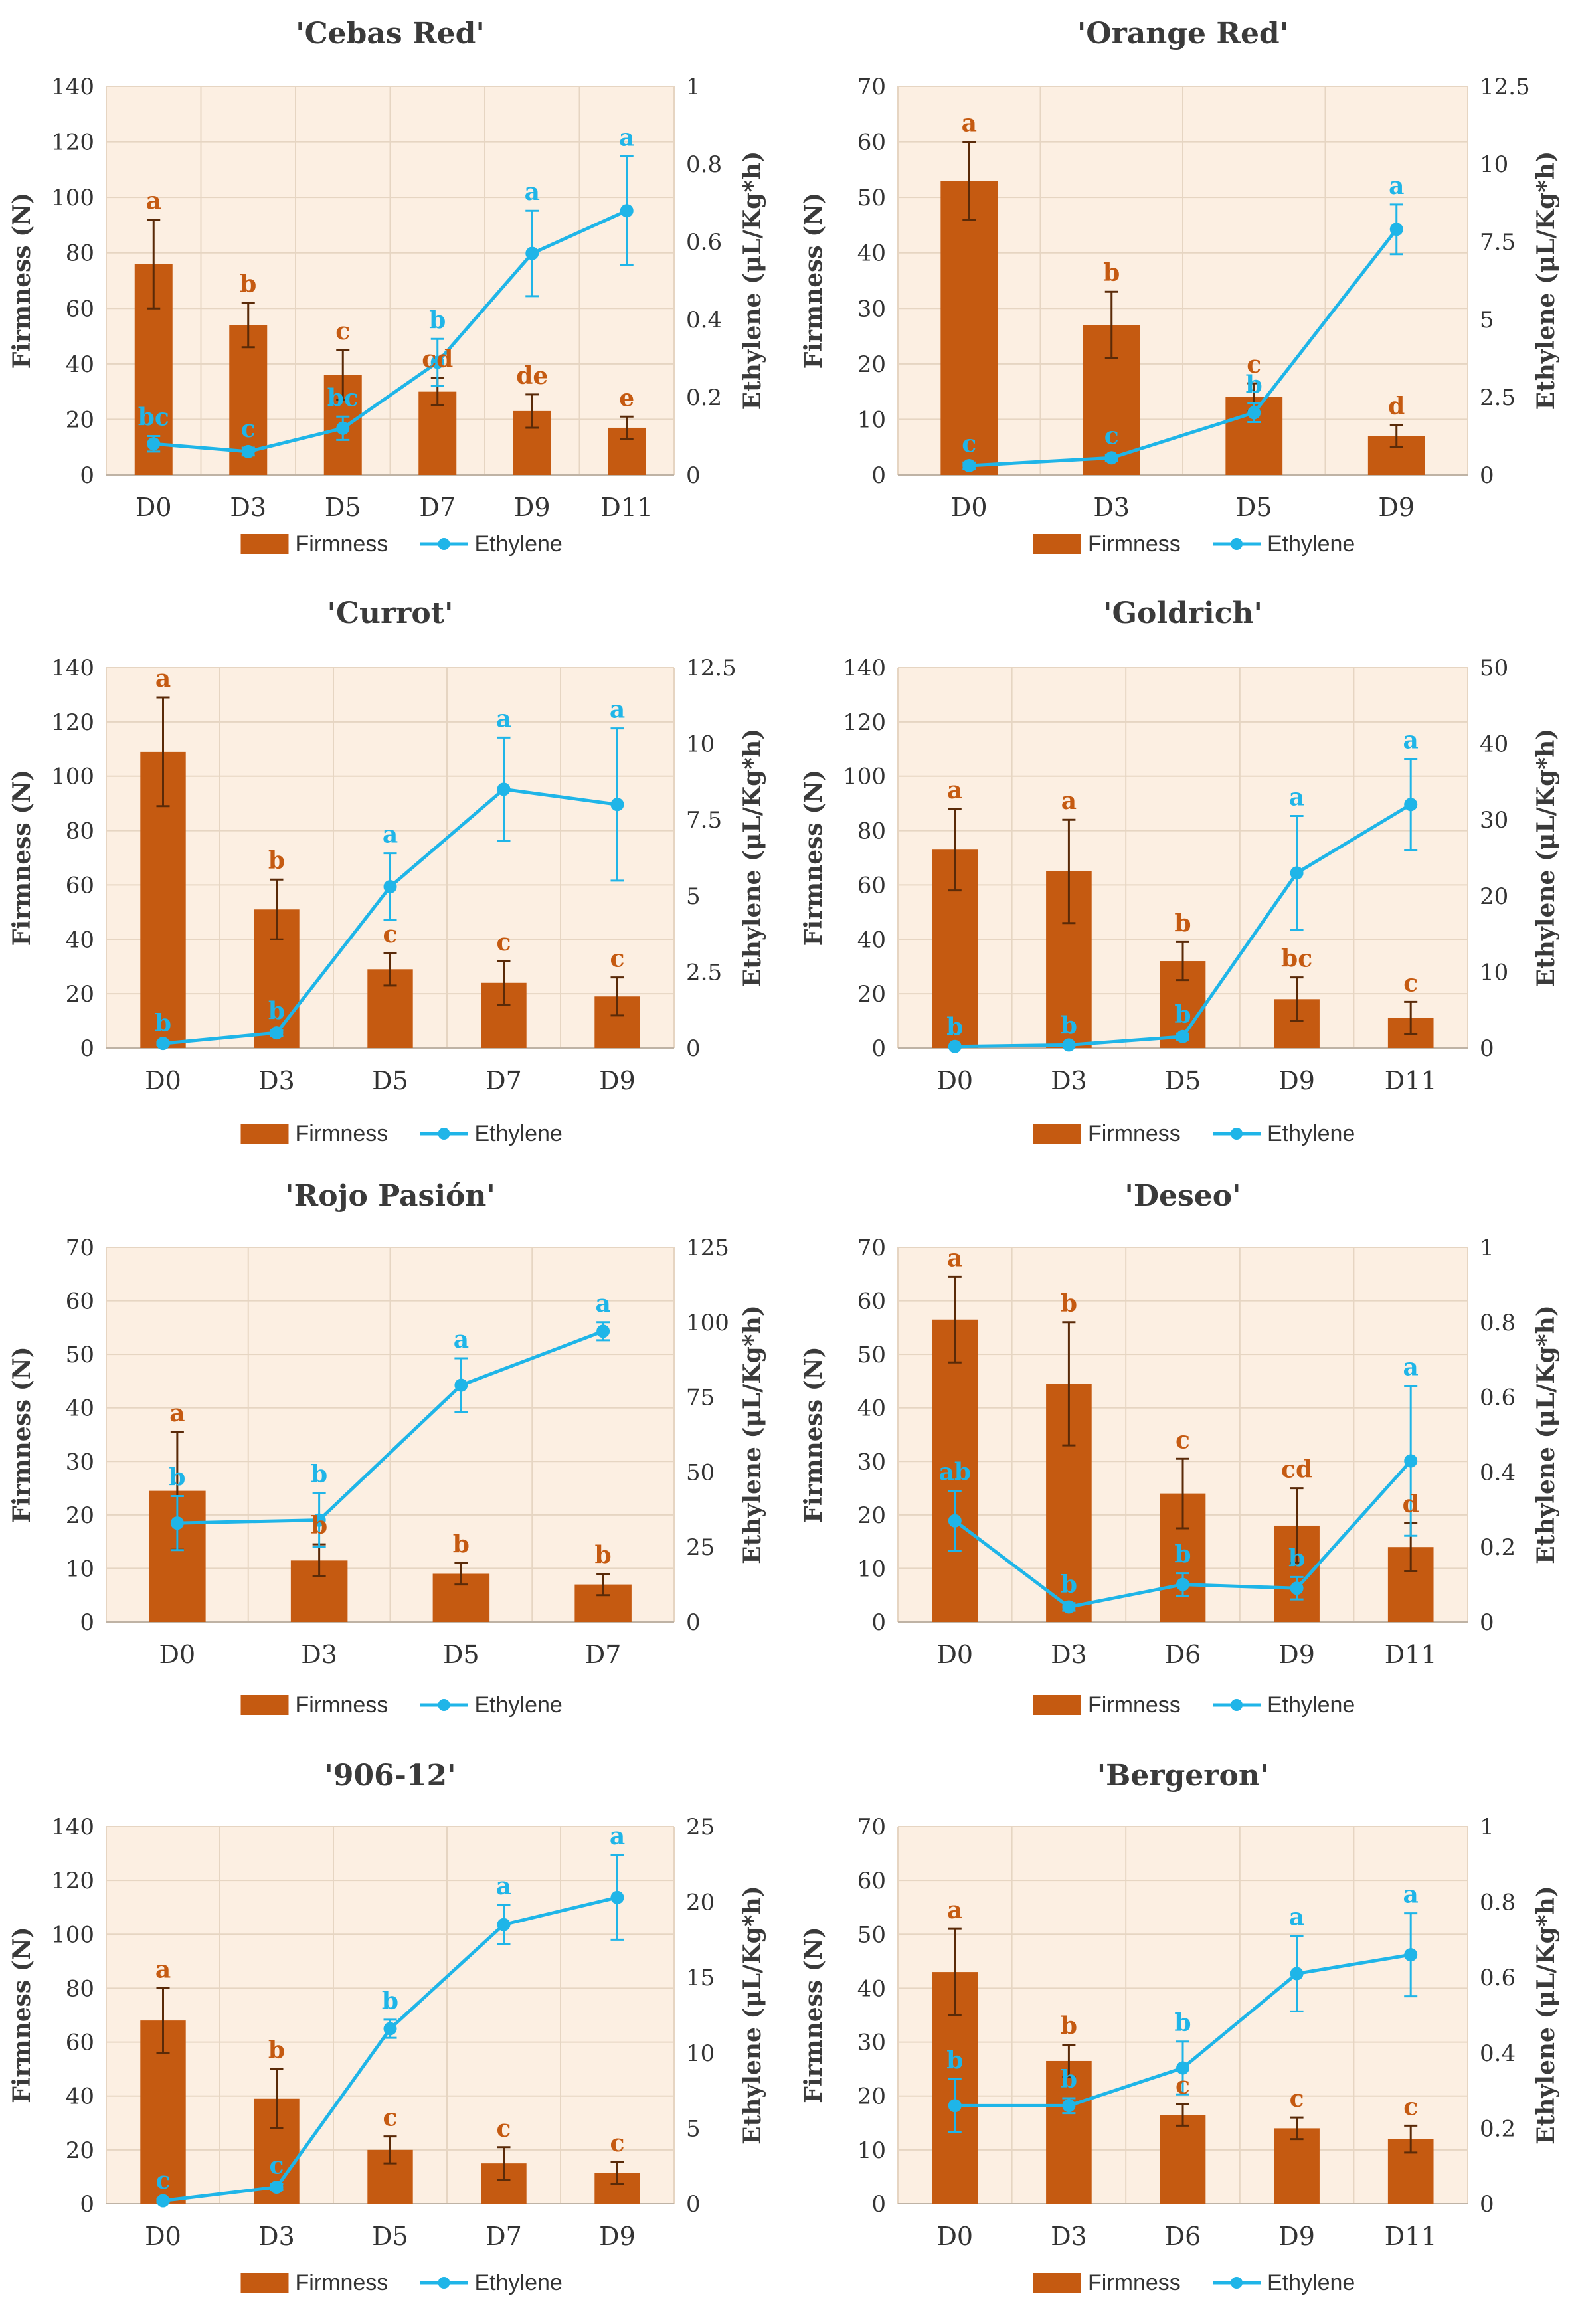 This screenshot has height=2324, width=1570. I want to click on y2-tick-label: 10, so click(701, 2053).